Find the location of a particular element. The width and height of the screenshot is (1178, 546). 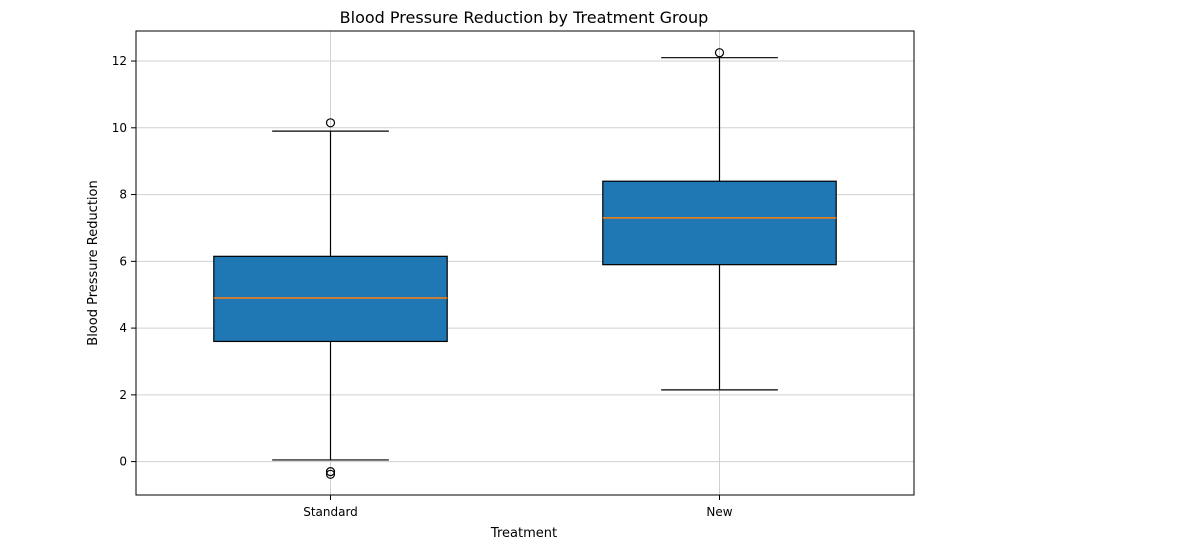

y-tick-label: 4 is located at coordinates (123, 328).